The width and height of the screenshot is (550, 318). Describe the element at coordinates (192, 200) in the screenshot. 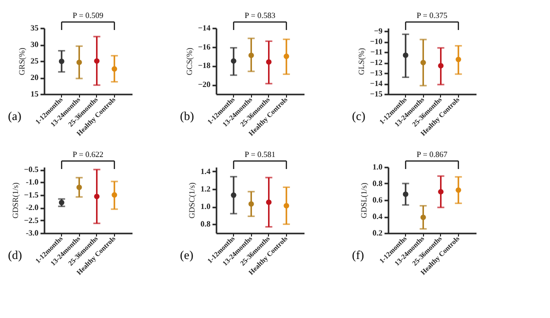

I see `y-axis-title: GDSC(1/s)` at that location.